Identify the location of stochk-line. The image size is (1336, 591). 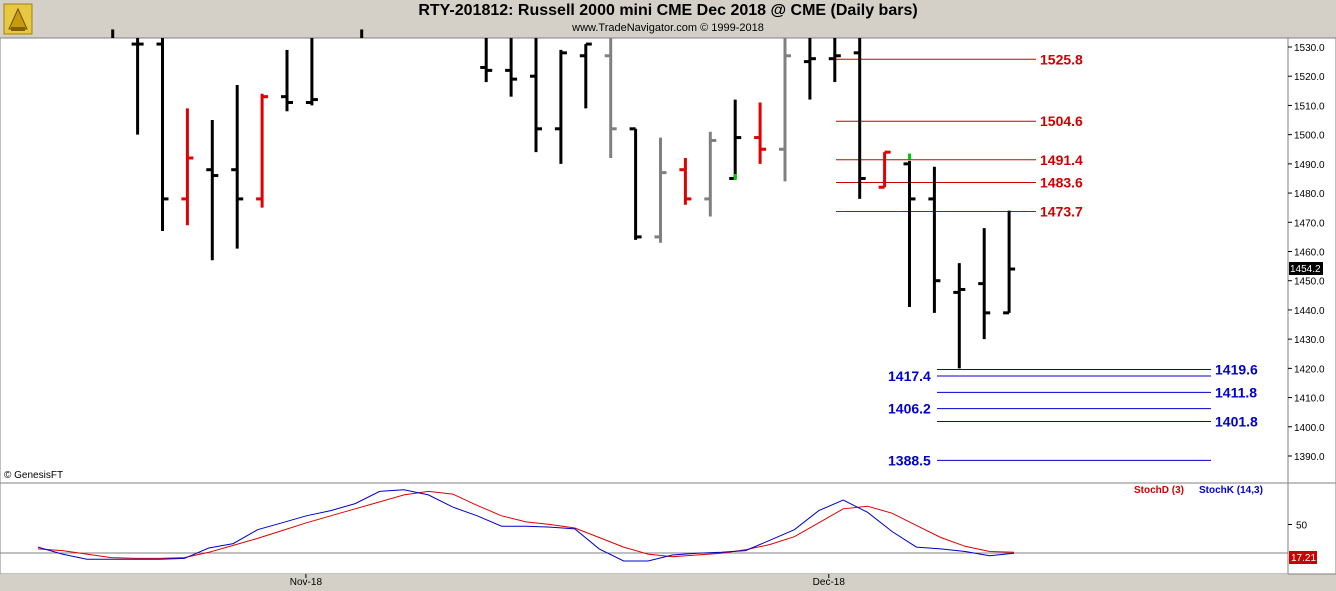
(526, 525).